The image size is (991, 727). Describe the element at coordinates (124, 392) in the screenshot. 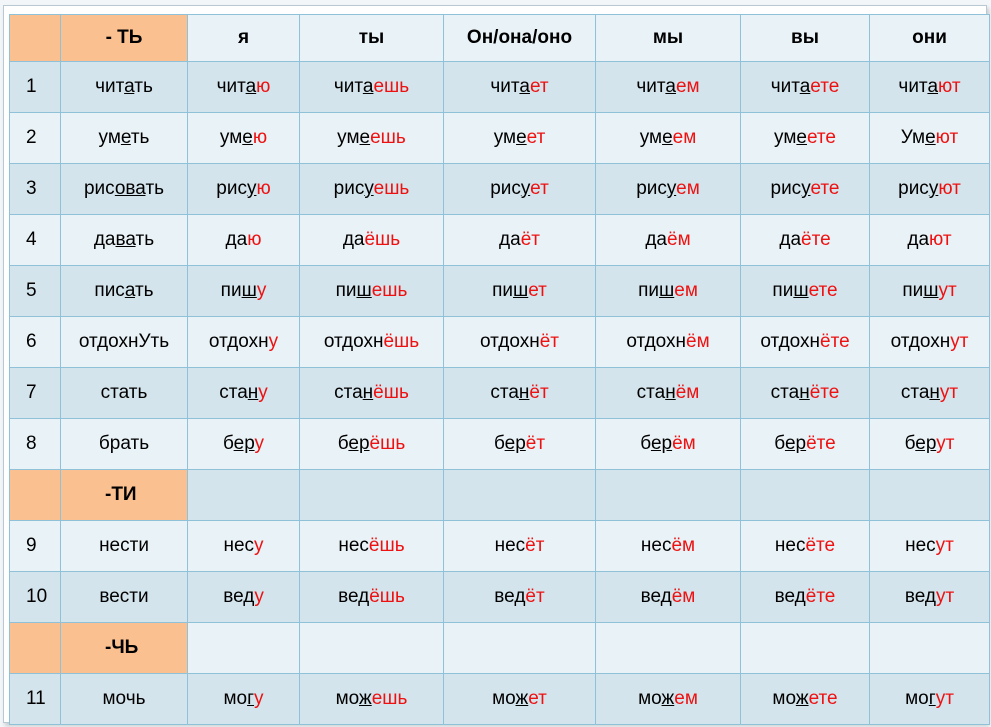

I see `stem-text: стать` at that location.